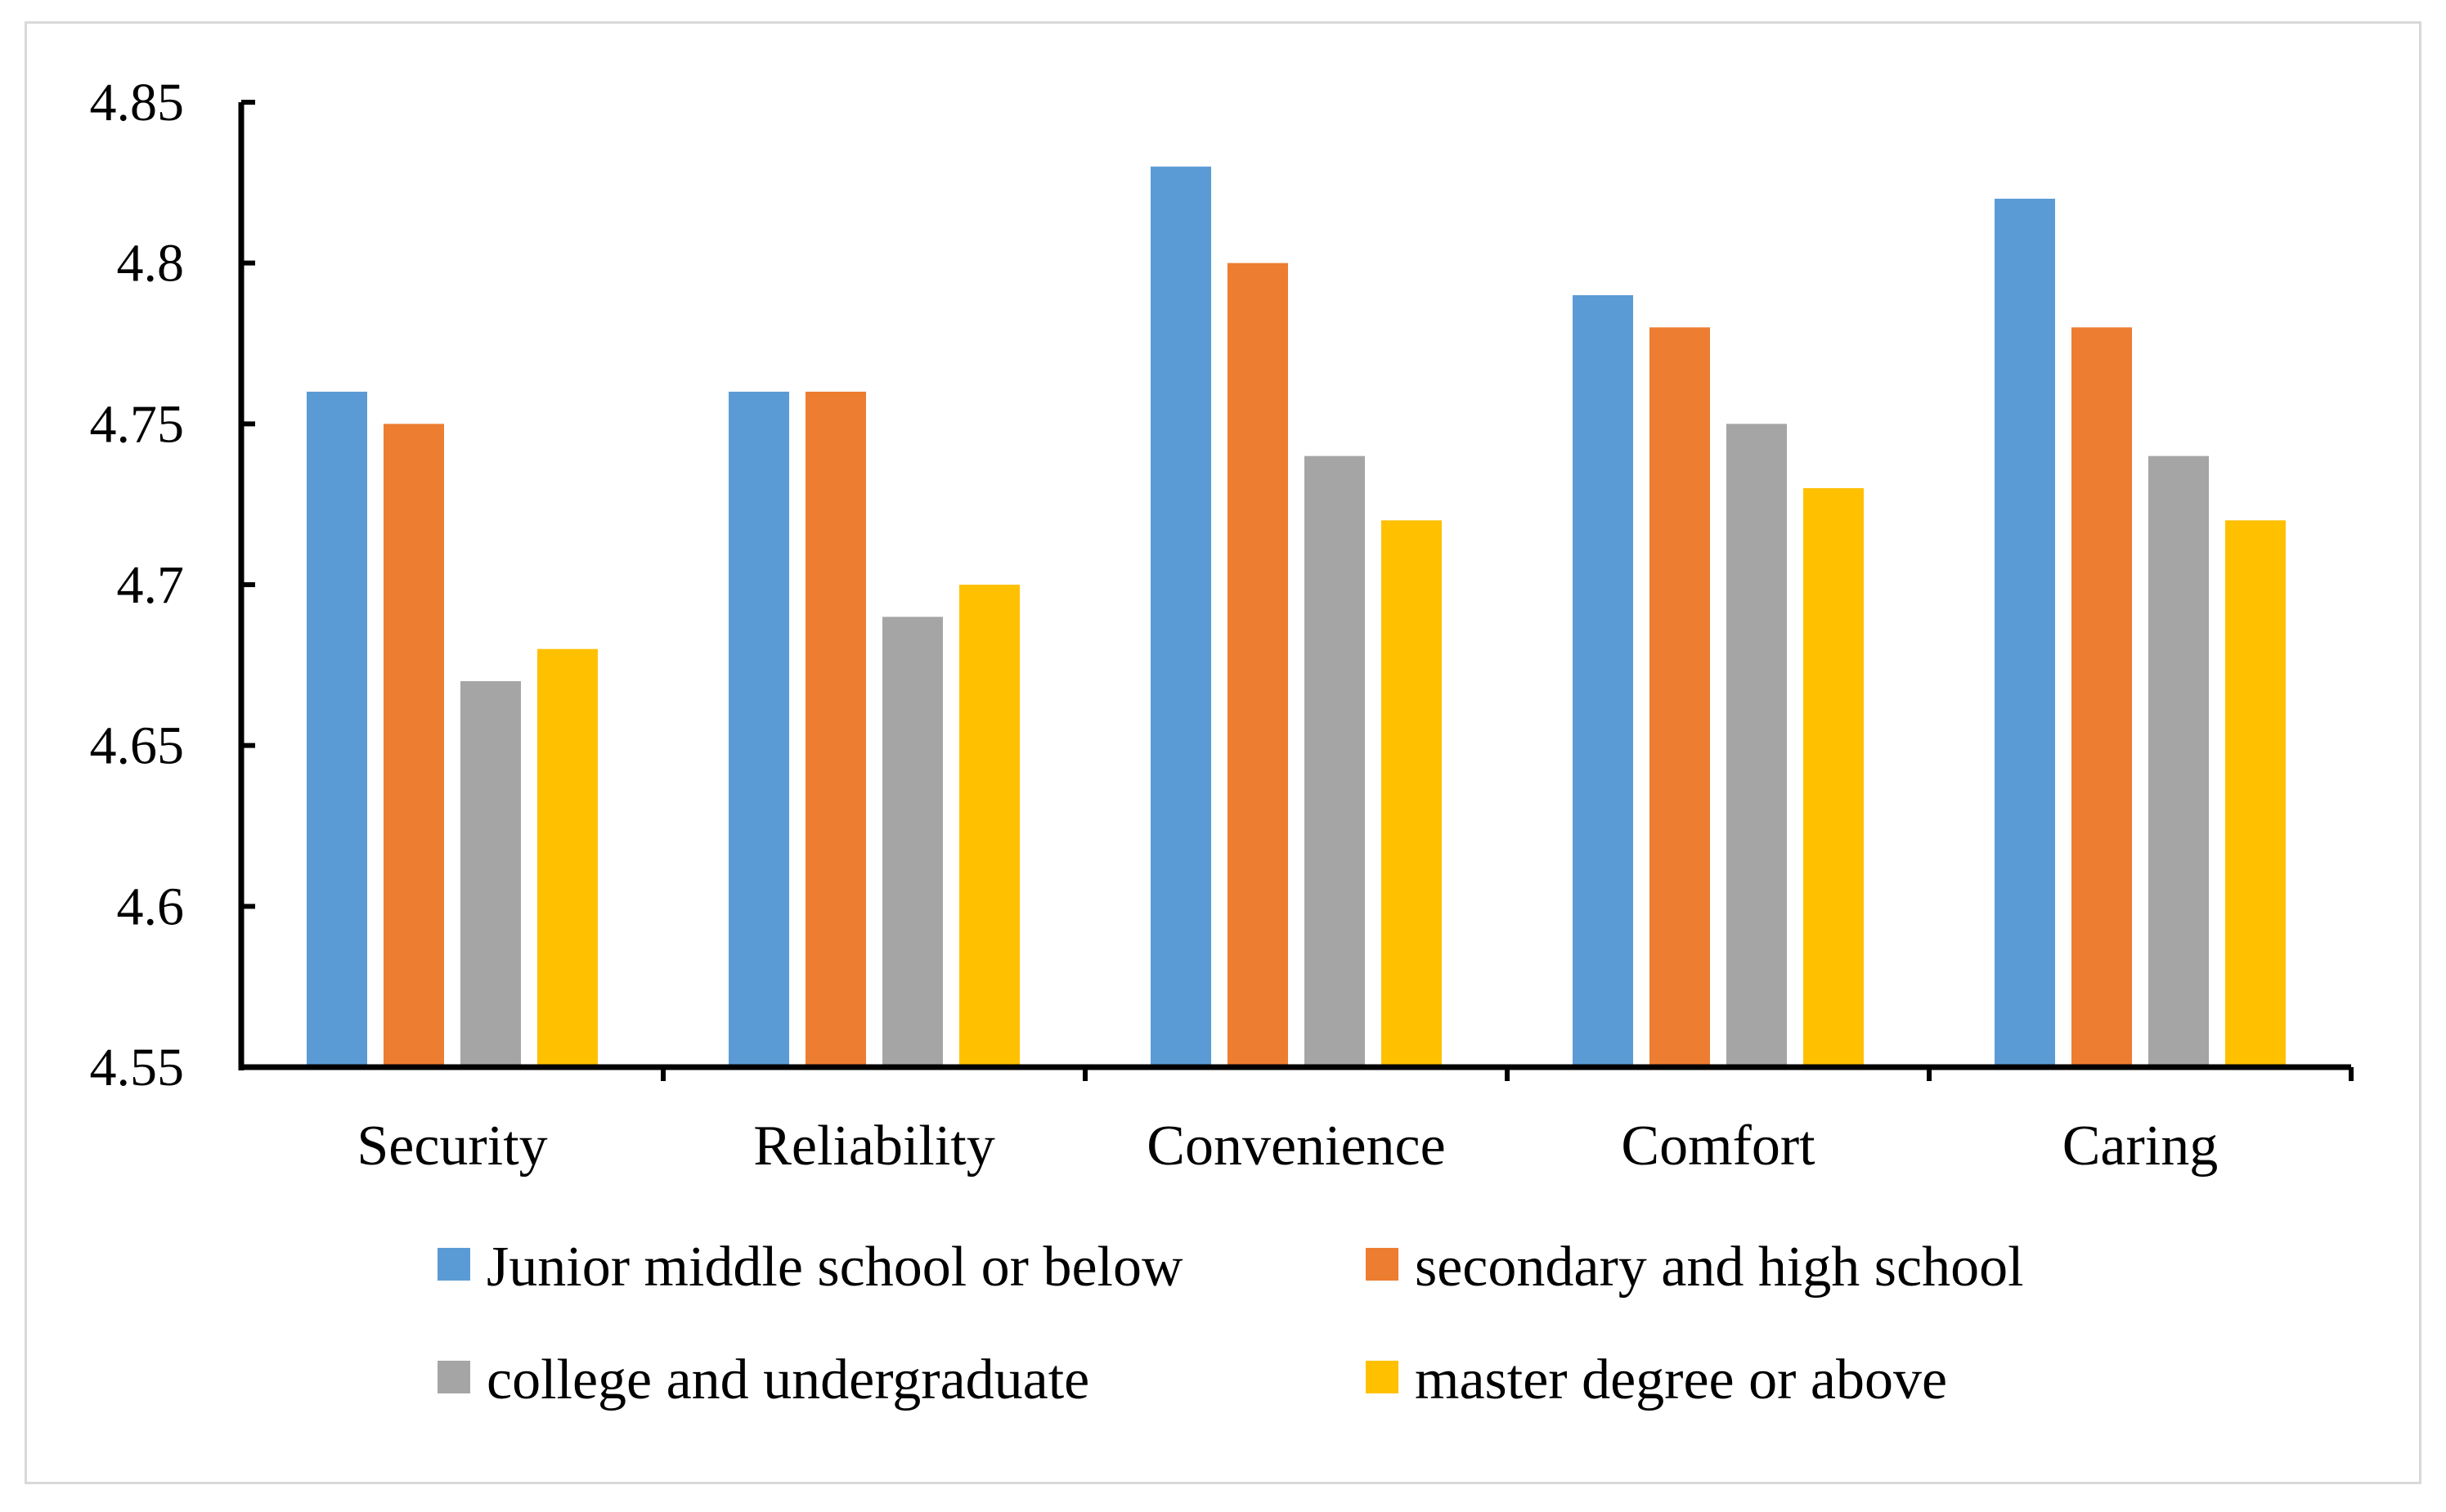 This screenshot has height=1512, width=2446. What do you see at coordinates (1718, 1146) in the screenshot?
I see `x-tick-label-comfort: Comfort` at bounding box center [1718, 1146].